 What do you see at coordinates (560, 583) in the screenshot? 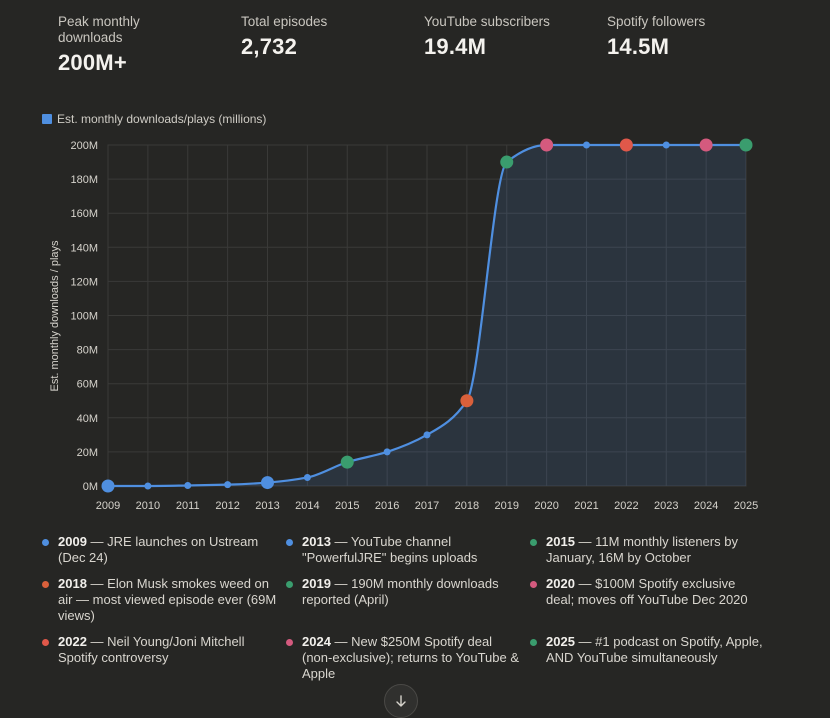
I see `event-year: 2020` at bounding box center [560, 583].